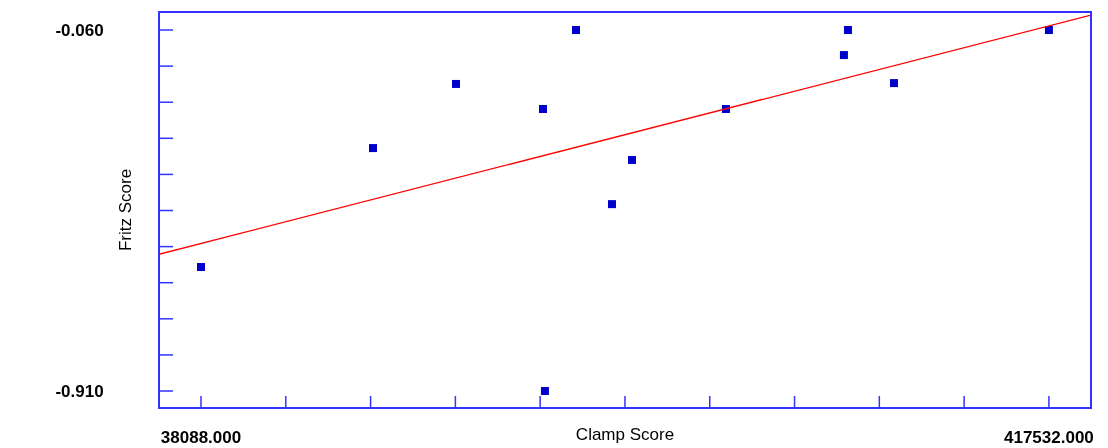  I want to click on x-tick-label: 417532.000, so click(1049, 437).